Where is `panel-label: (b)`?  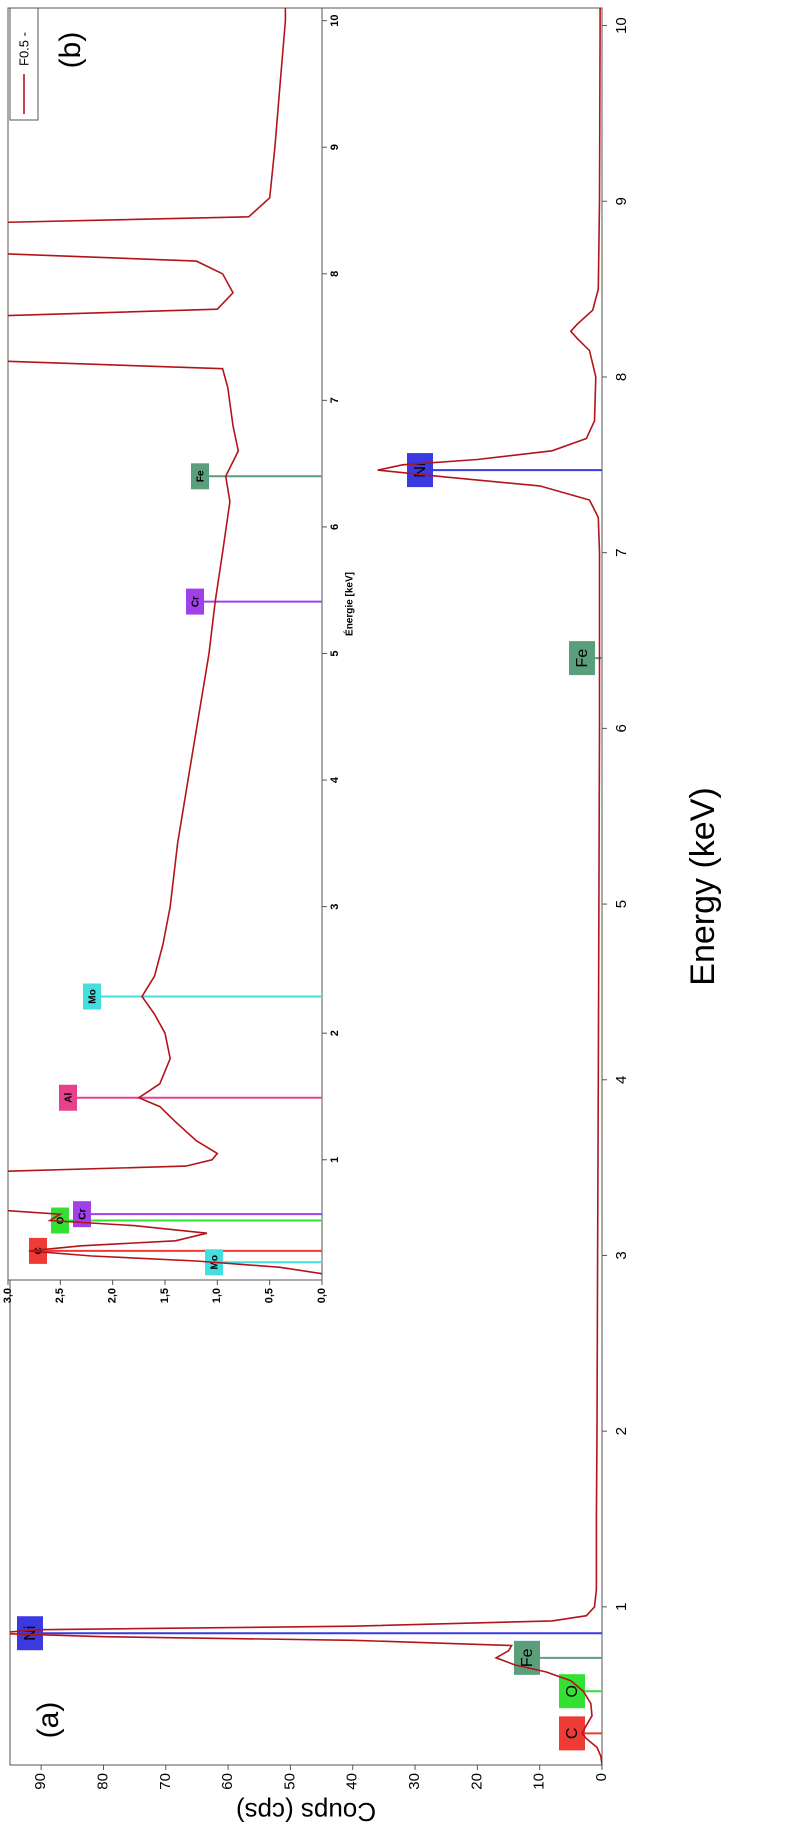 panel-label: (b) is located at coordinates (70, 50).